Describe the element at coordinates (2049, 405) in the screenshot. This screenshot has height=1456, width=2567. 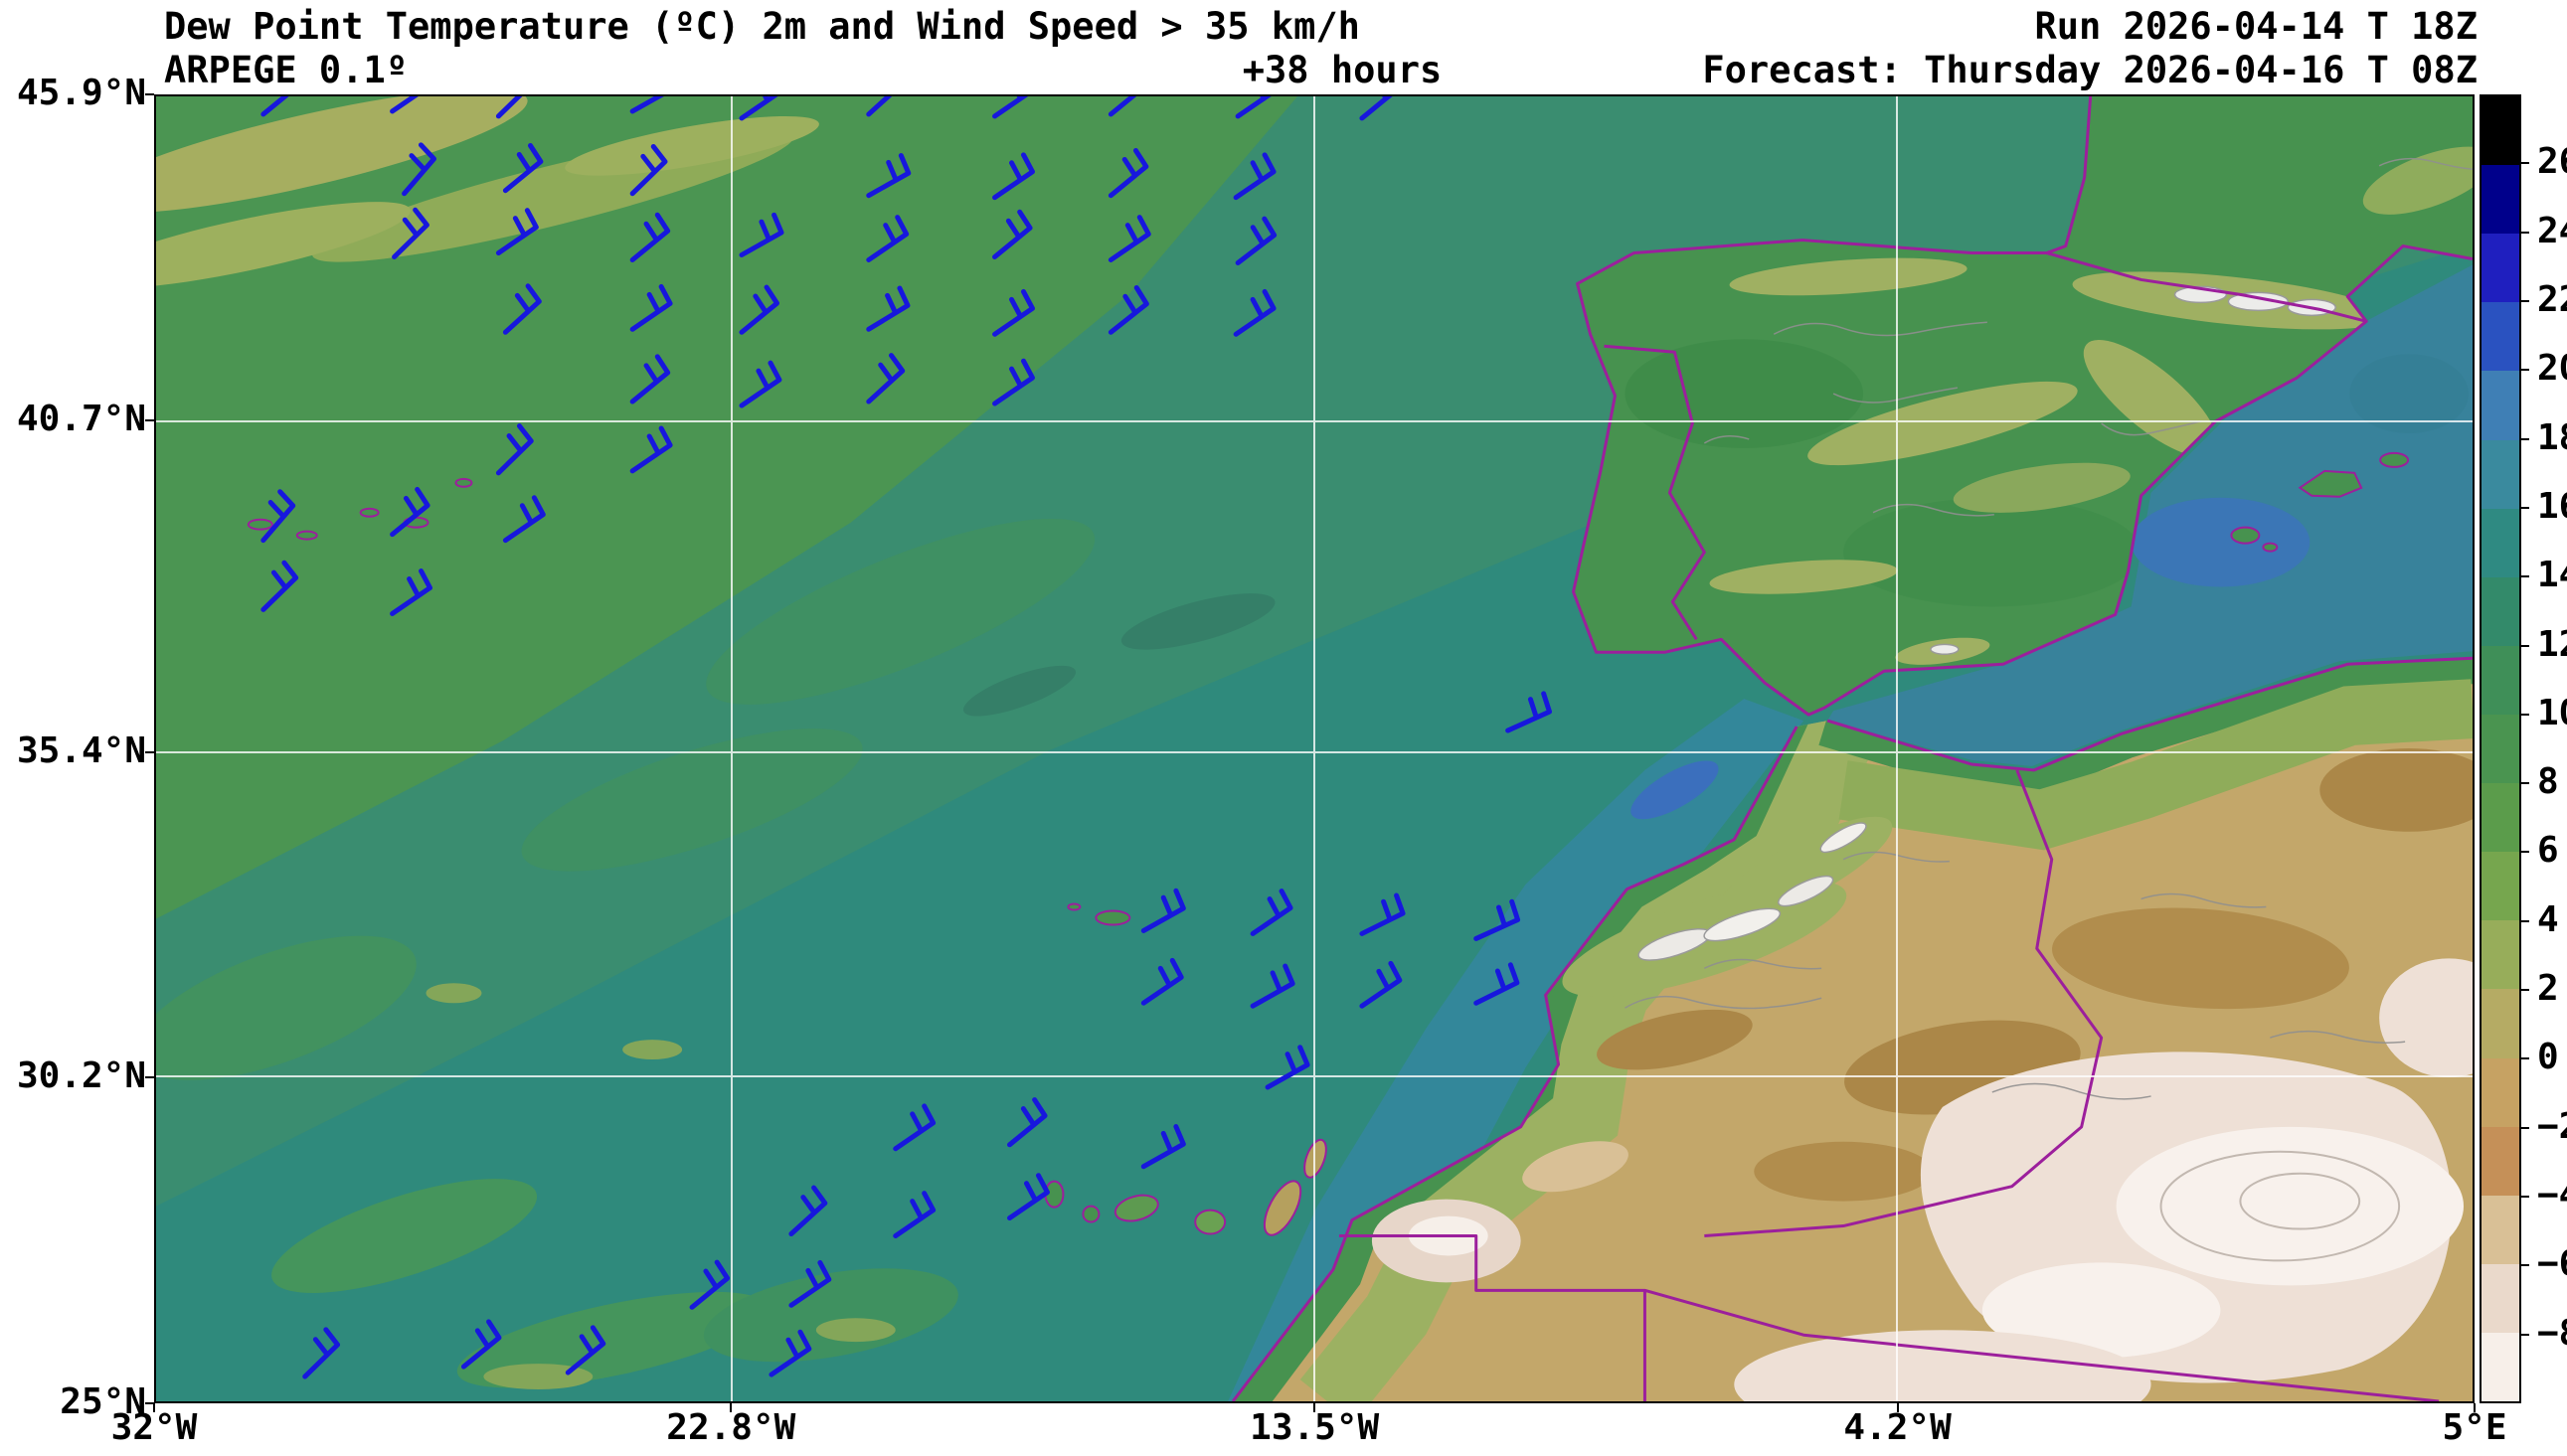
I see `iberia-terrain` at that location.